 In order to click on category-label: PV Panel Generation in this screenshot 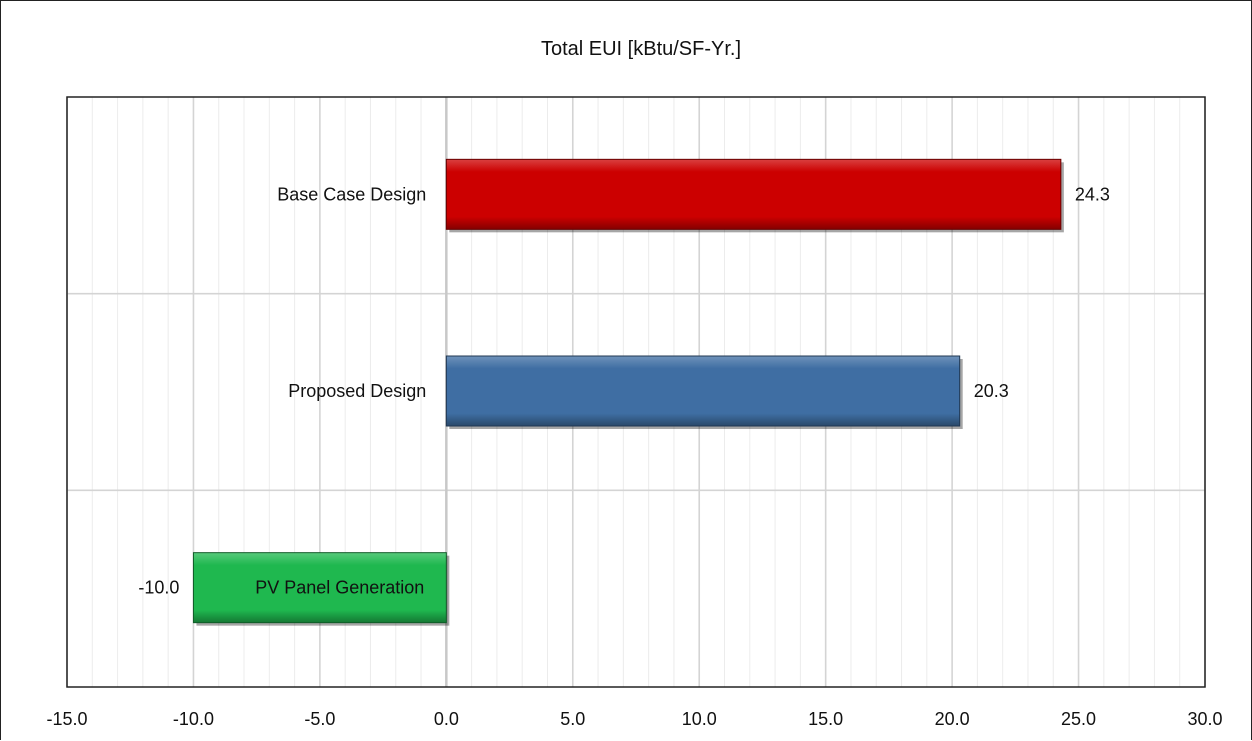, I will do `click(339, 588)`.